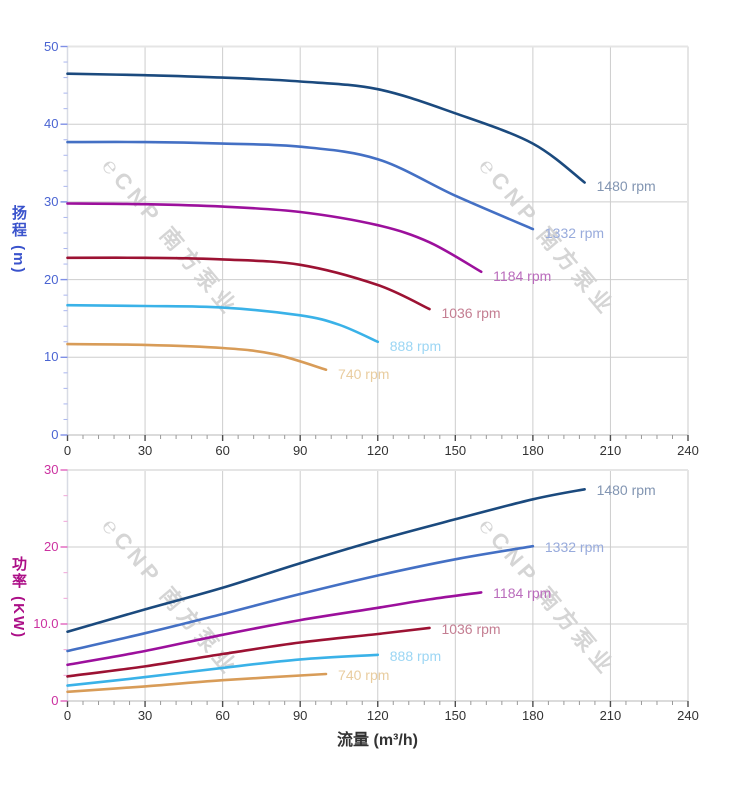 The image size is (752, 797). Describe the element at coordinates (18, 598) in the screenshot. I see `power-axis-title: 功率 (KW)` at that location.